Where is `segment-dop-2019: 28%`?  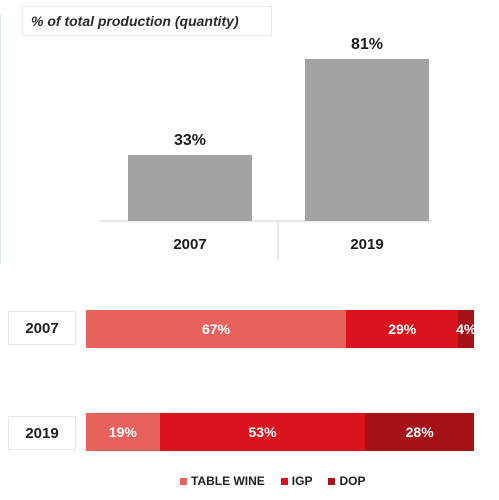 segment-dop-2019: 28% is located at coordinates (419, 432).